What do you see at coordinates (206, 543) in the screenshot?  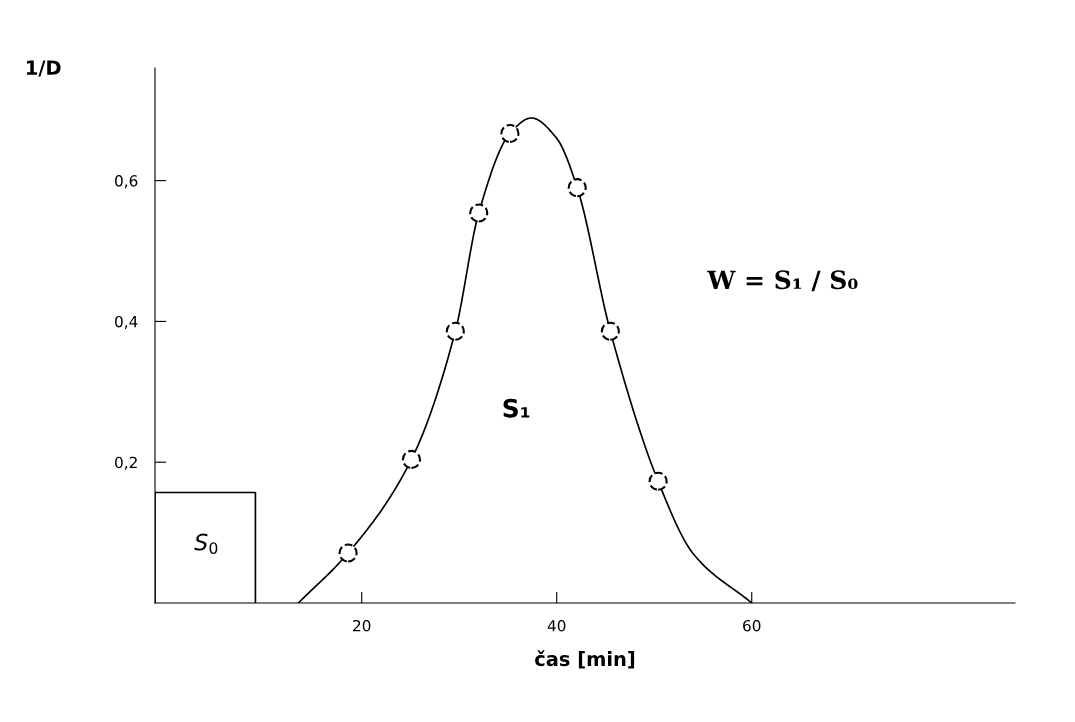 I see `annotation: S$_{0}$` at bounding box center [206, 543].